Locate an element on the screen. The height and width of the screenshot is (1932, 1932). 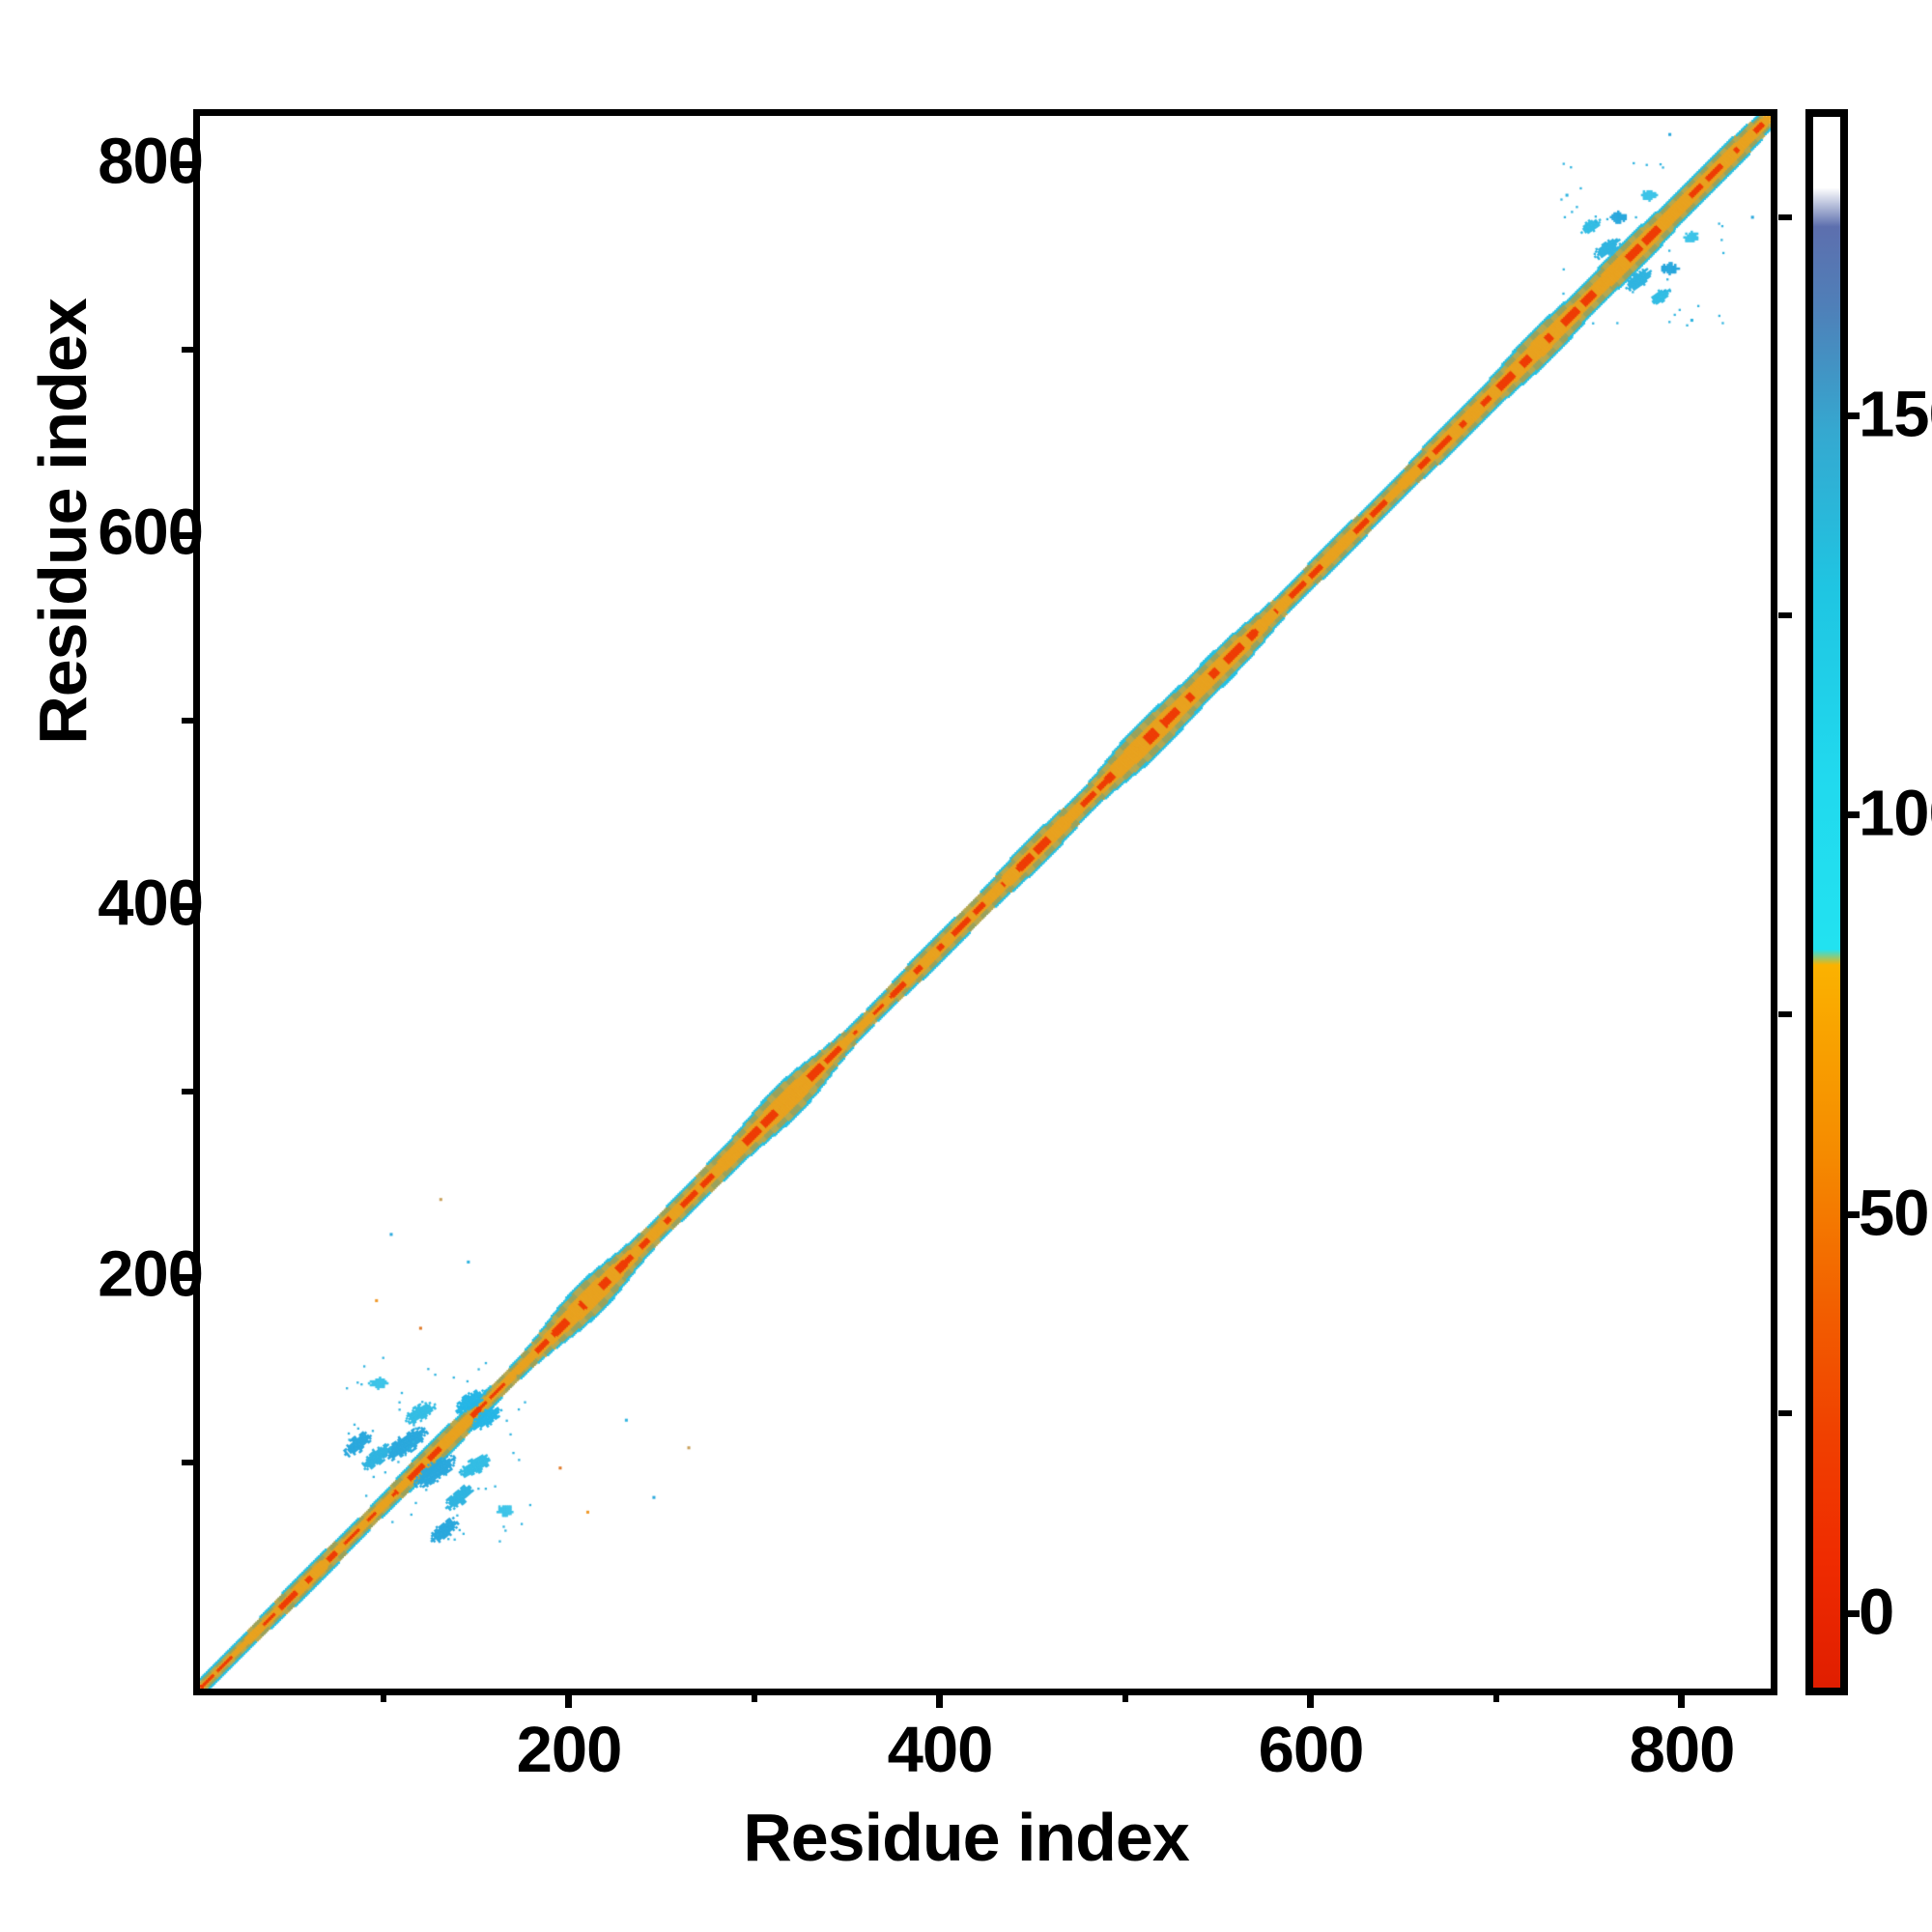
colorbar-gradient is located at coordinates (1826, 902).